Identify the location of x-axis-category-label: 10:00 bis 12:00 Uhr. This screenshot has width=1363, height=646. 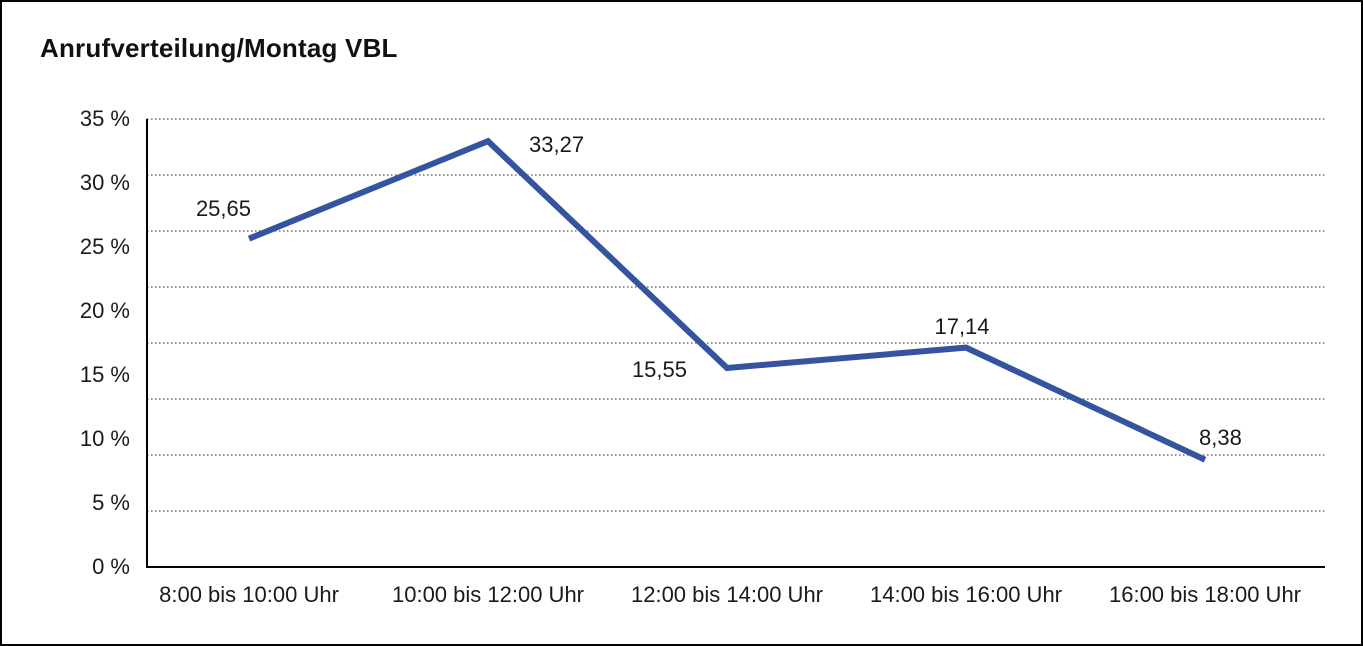
(488, 594).